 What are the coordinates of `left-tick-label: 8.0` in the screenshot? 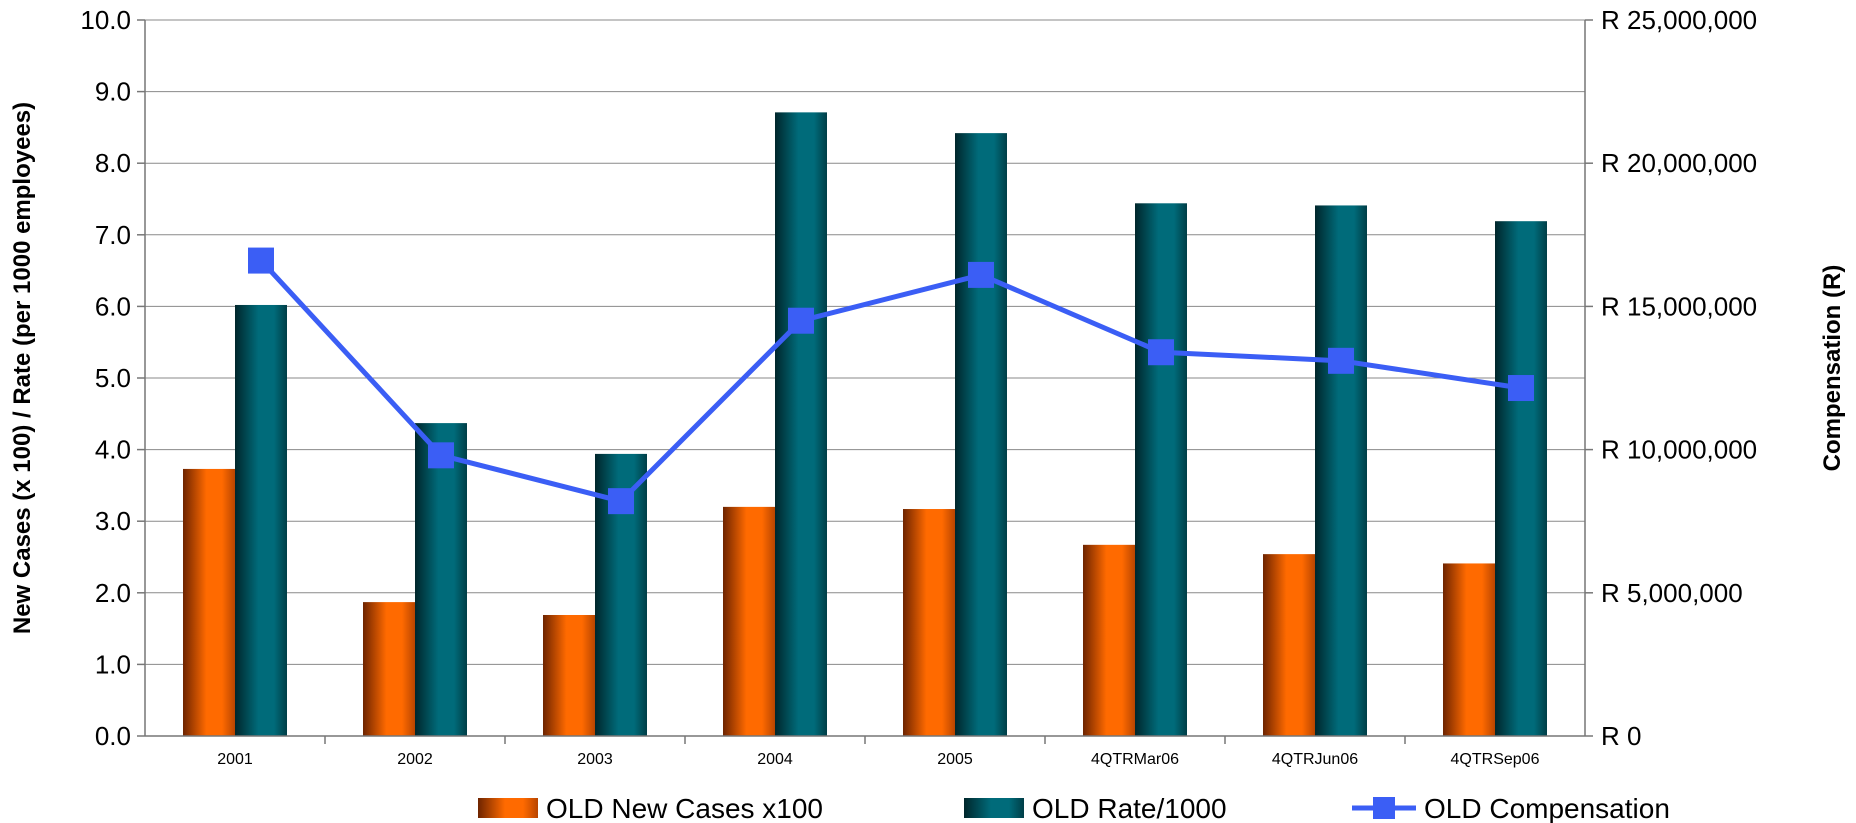 It's located at (113, 163).